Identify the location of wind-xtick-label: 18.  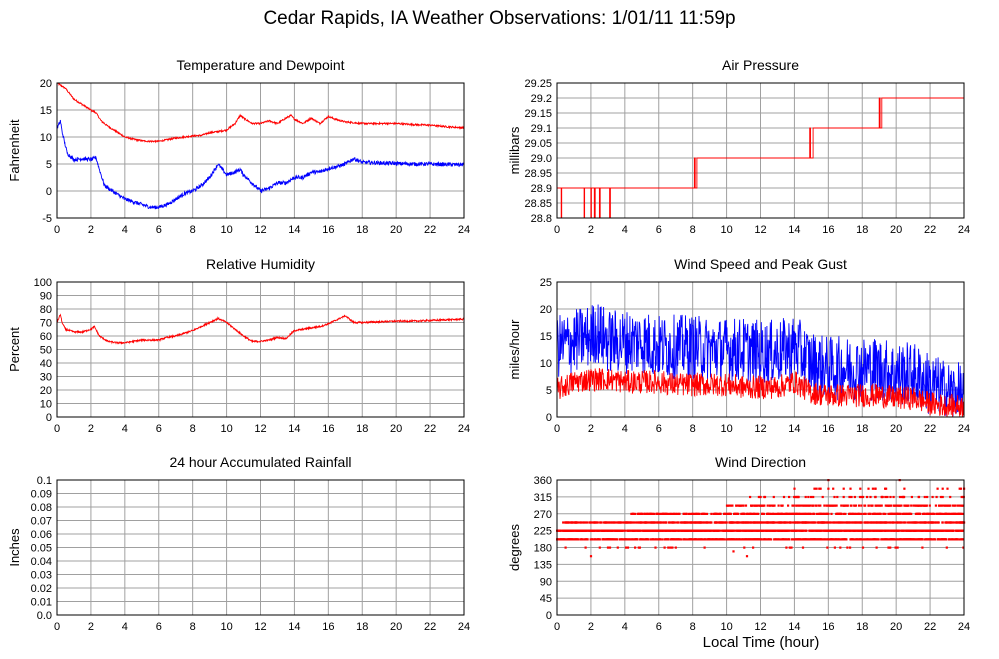
(862, 429).